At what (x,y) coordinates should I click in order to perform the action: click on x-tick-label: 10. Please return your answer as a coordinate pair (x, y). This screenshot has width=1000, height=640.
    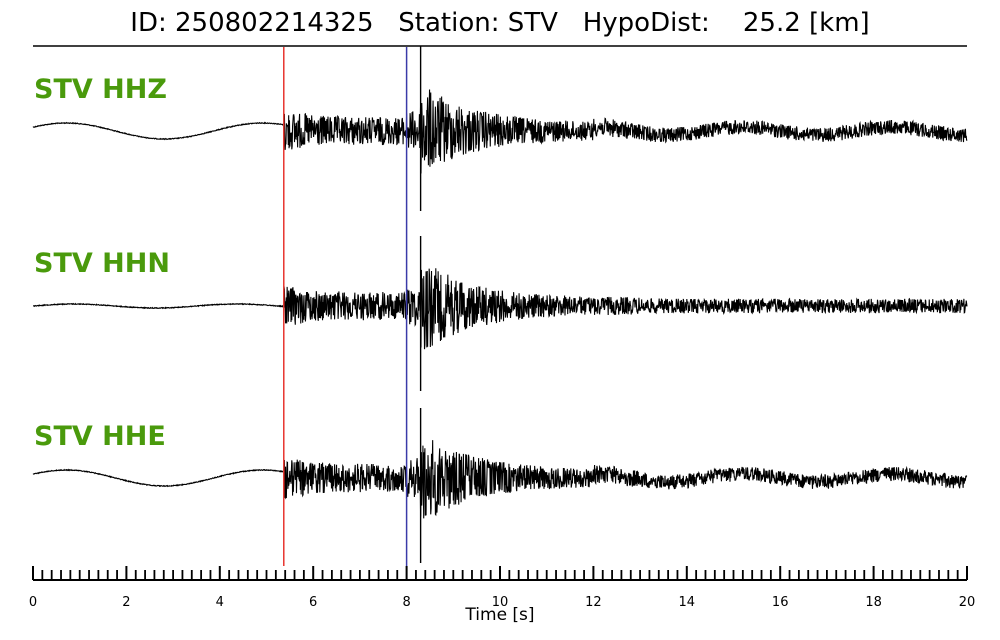
    Looking at the image, I should click on (500, 602).